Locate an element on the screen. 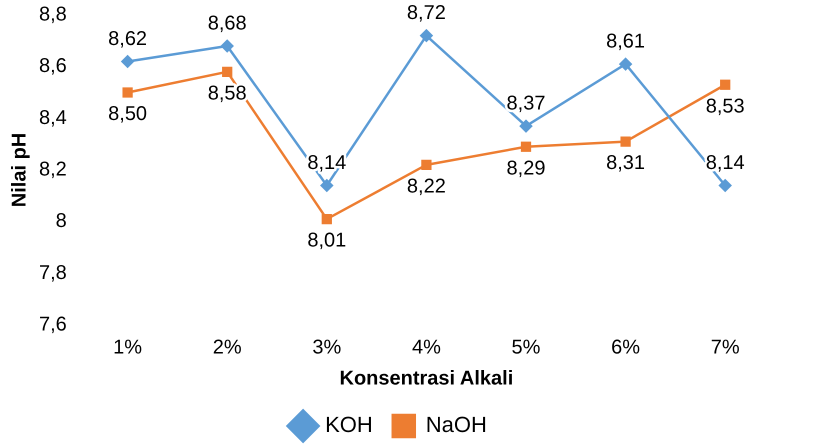  x-tick-label: 5% is located at coordinates (526, 347).